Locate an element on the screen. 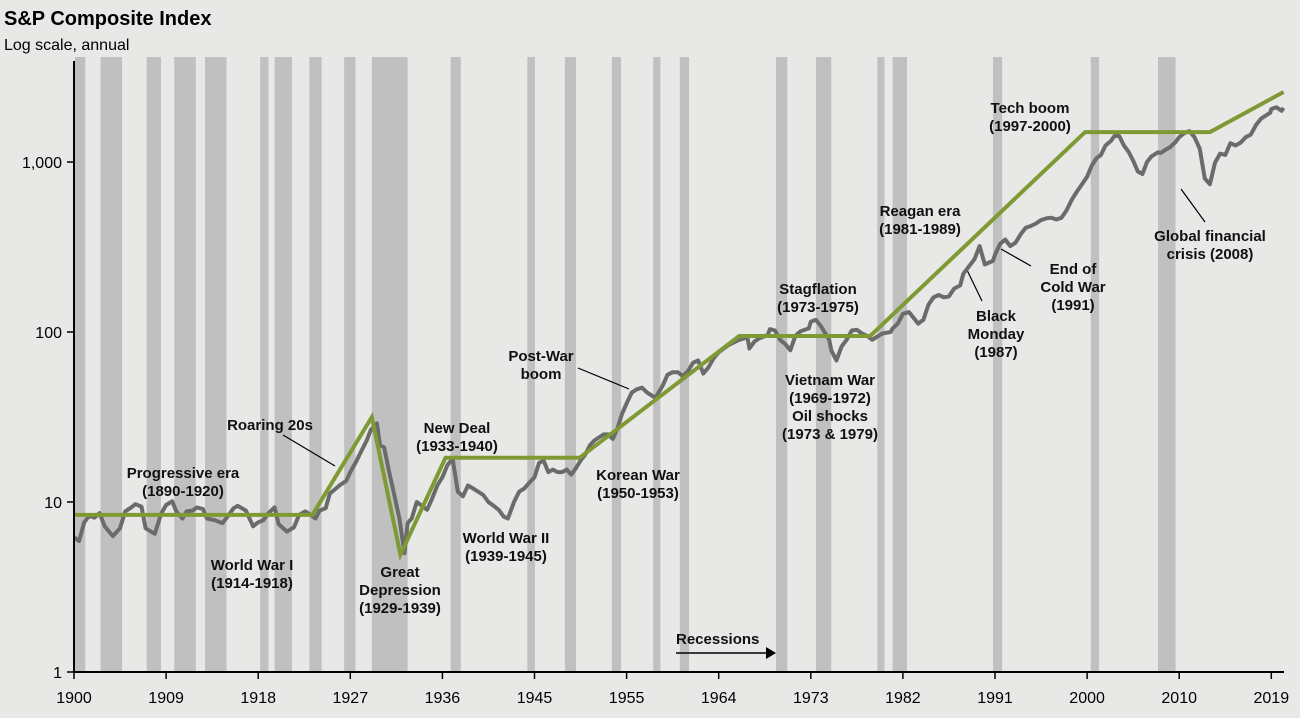  annotation-line: Monday is located at coordinates (996, 334).